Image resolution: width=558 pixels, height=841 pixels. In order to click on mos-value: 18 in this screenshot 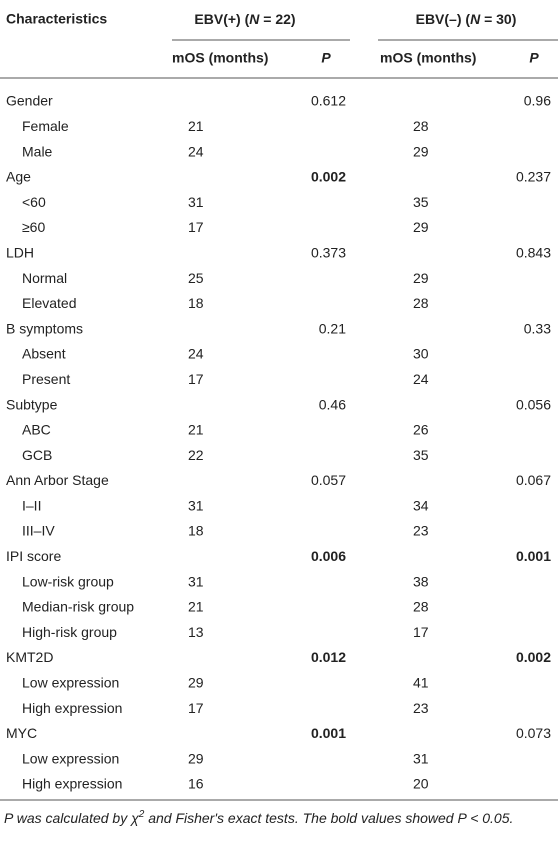, I will do `click(196, 303)`.